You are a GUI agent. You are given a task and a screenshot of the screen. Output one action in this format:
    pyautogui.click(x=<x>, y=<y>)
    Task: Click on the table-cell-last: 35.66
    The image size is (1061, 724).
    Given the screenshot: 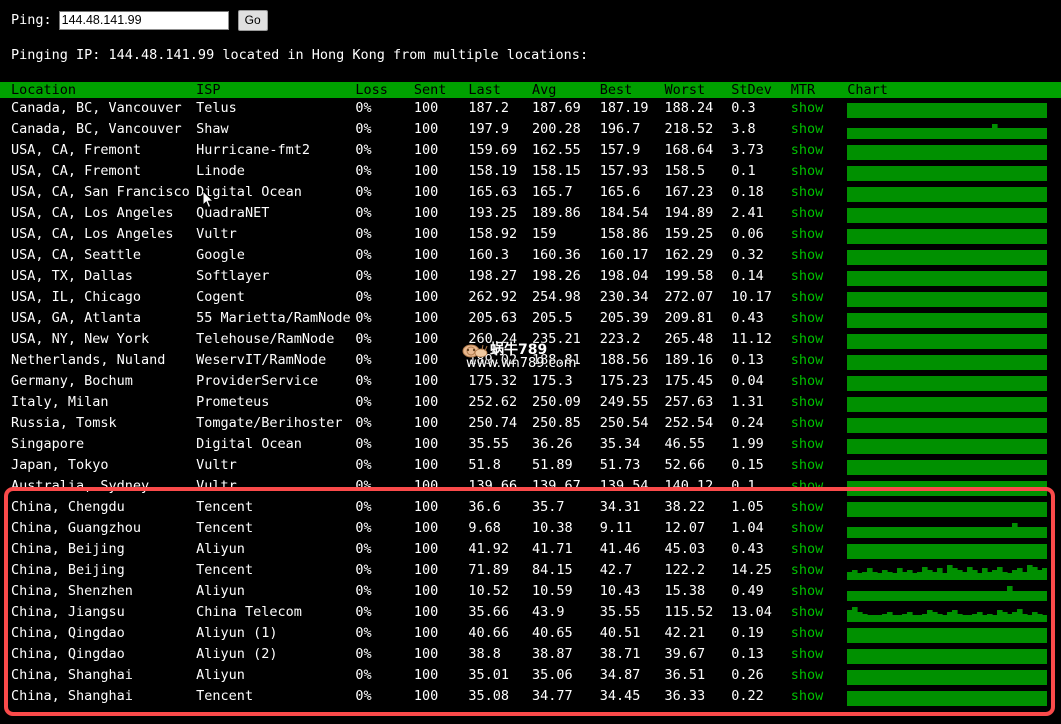 What is the action you would take?
    pyautogui.click(x=500, y=612)
    